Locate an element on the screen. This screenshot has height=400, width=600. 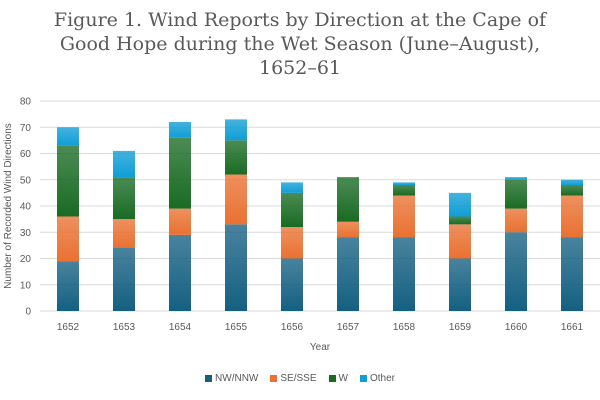
x-tick-label: 1654 is located at coordinates (180, 327).